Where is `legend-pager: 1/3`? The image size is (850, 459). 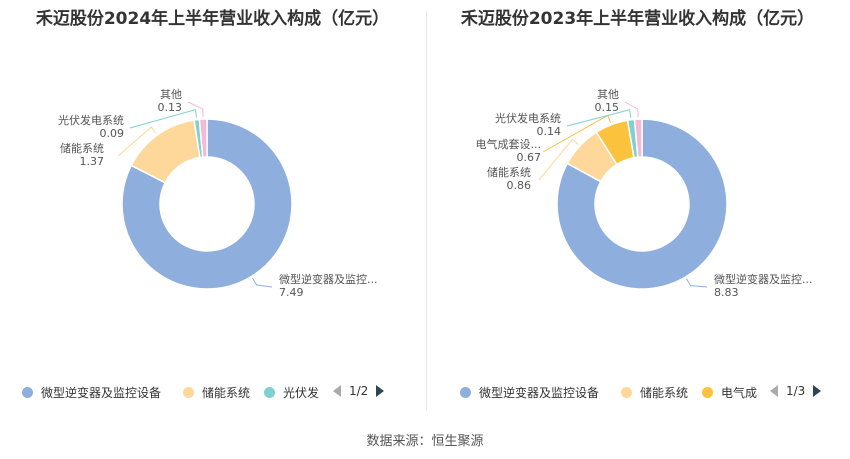
legend-pager: 1/3 is located at coordinates (796, 391).